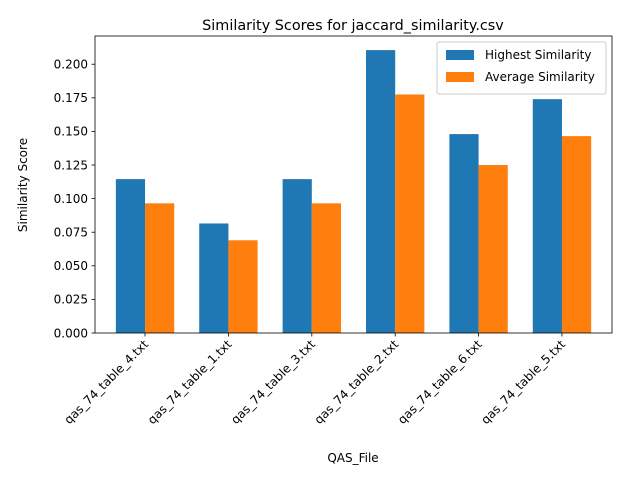  What do you see at coordinates (71, 266) in the screenshot?
I see `y-tick-label-2: 0.050` at bounding box center [71, 266].